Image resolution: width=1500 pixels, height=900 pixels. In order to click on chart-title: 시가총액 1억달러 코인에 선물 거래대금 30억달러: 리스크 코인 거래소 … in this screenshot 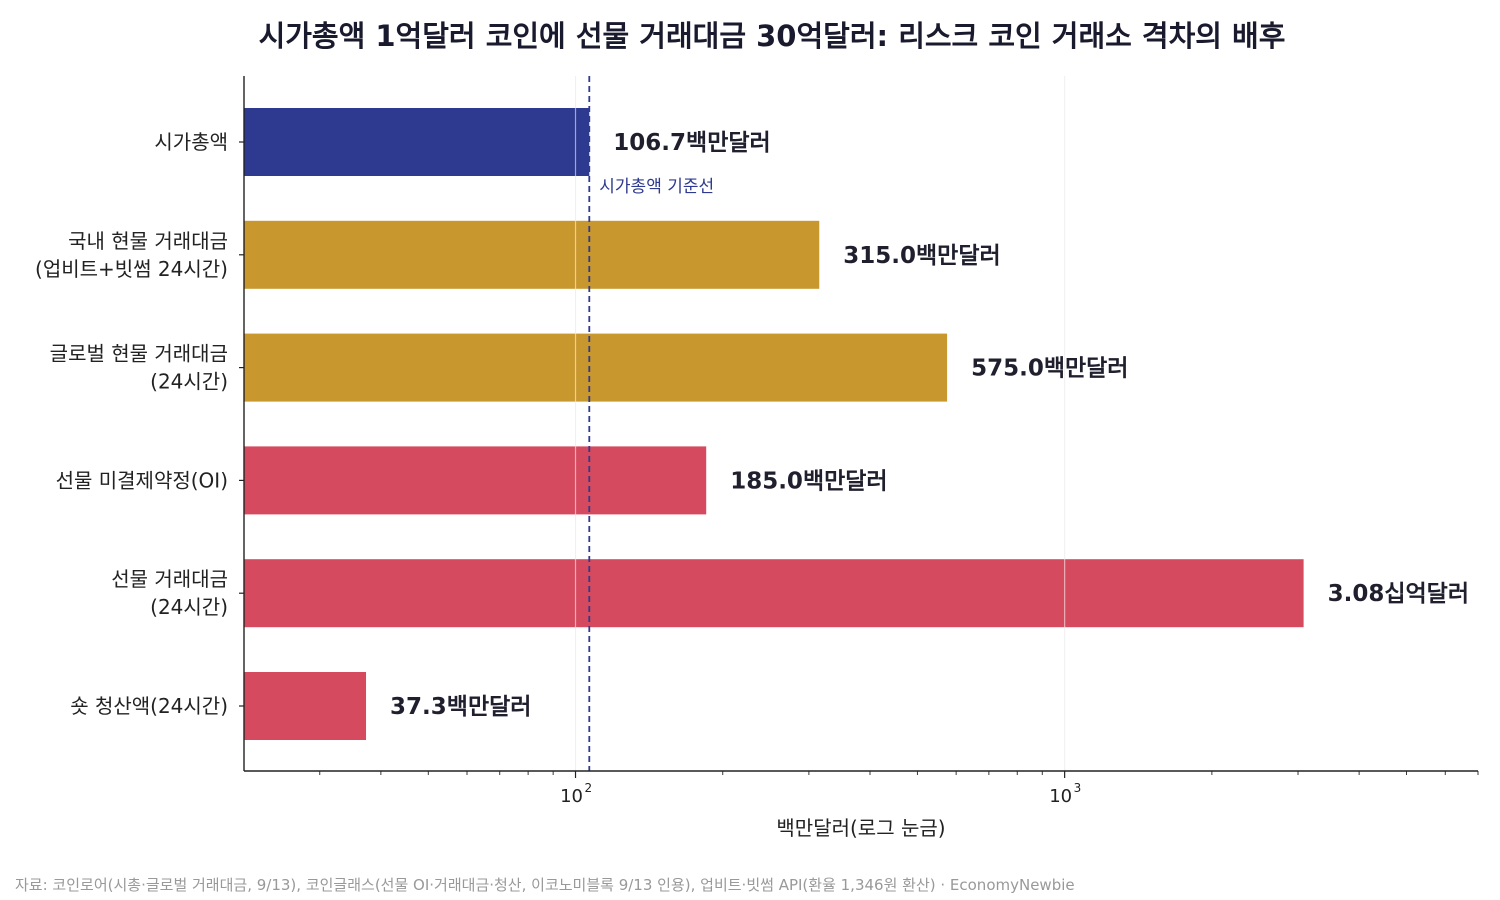, I will do `click(772, 36)`.